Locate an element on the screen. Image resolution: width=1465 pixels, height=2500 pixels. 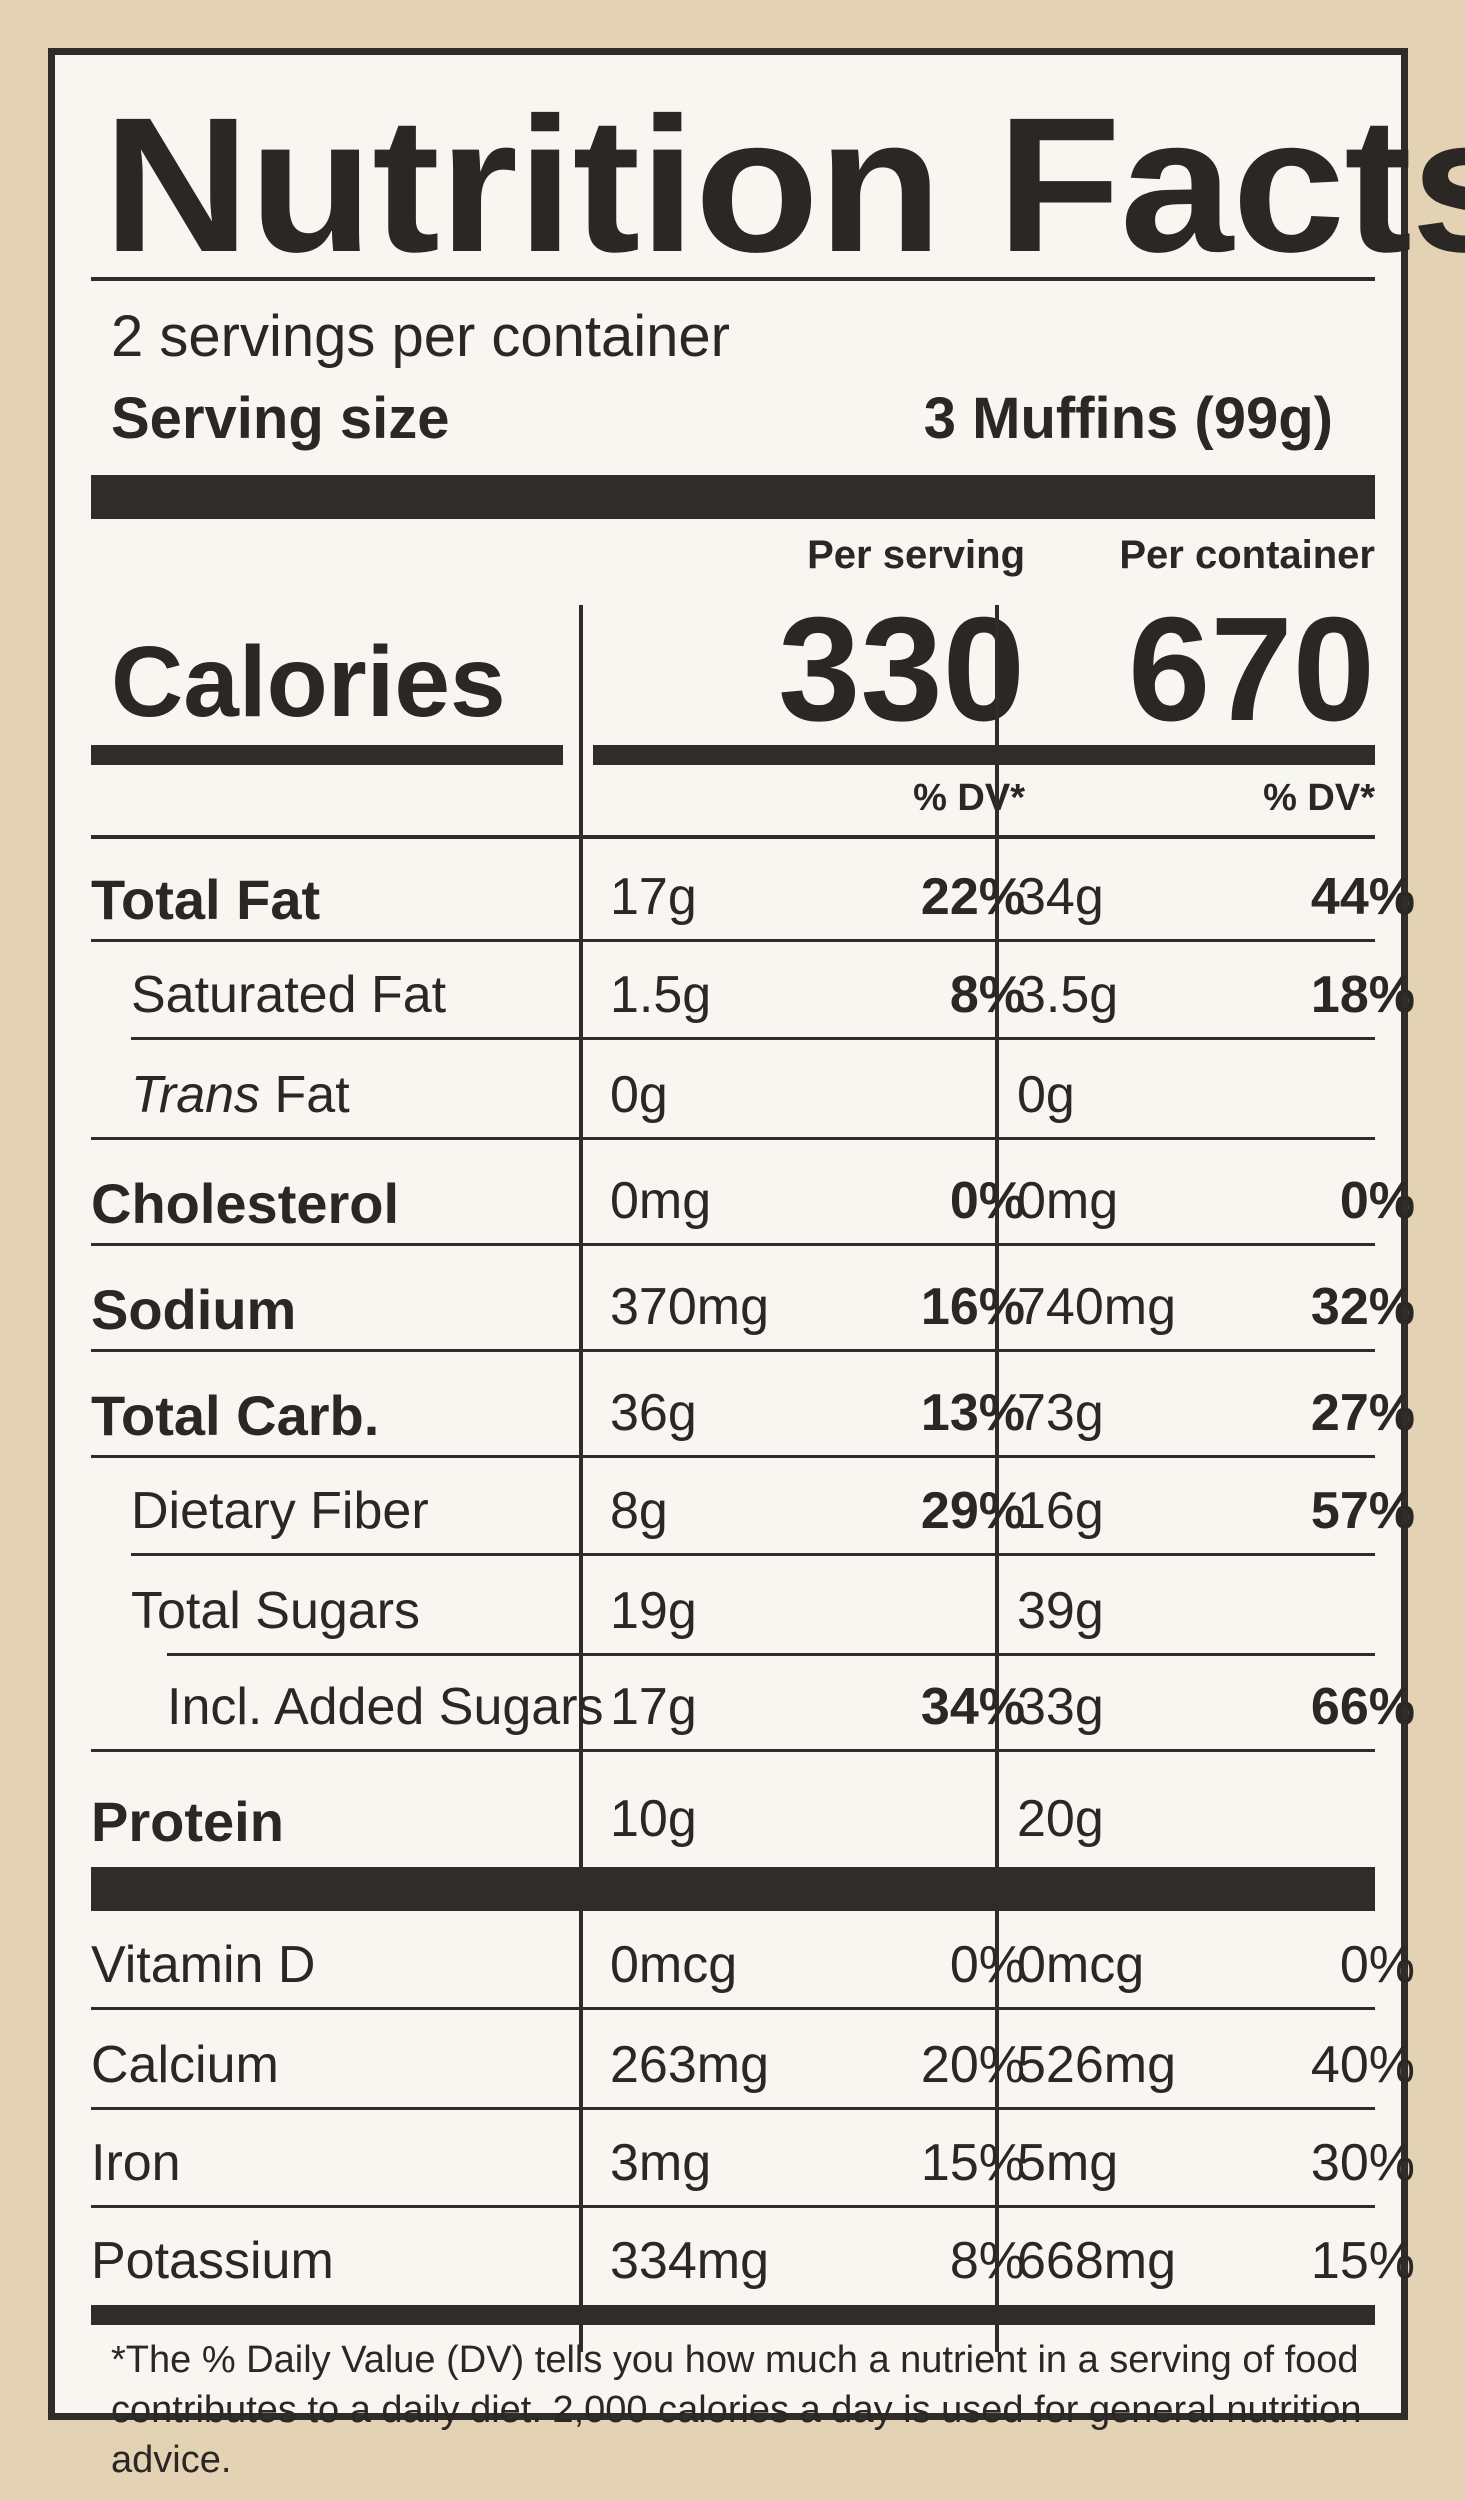
serving-size-label: Serving size is located at coordinates (280, 418).